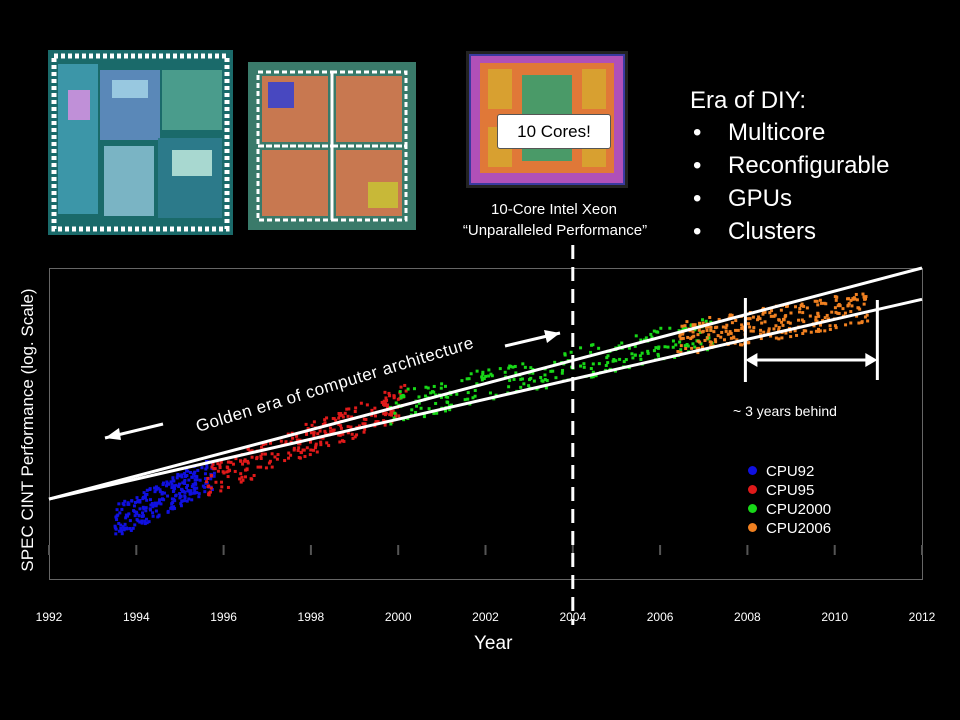 Image resolution: width=960 pixels, height=720 pixels. Describe the element at coordinates (835, 617) in the screenshot. I see `x-tick-label-2010: 2010` at that location.